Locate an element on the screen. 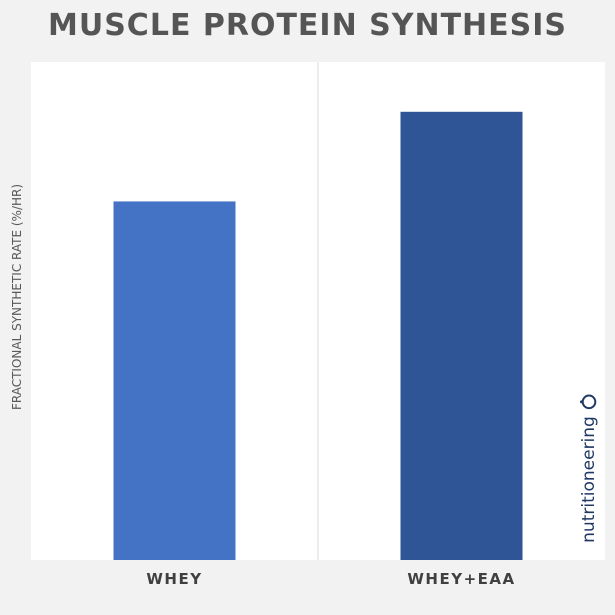  brand-name: nutritioneering is located at coordinates (589, 479).